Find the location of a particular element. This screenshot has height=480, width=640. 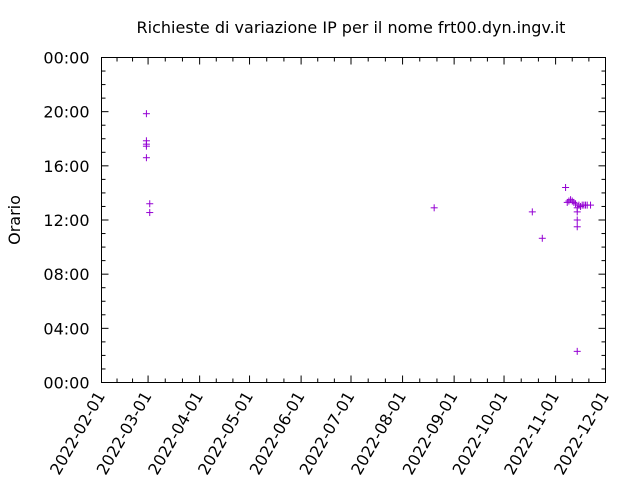

y-axis-label: Orario is located at coordinates (14, 220).